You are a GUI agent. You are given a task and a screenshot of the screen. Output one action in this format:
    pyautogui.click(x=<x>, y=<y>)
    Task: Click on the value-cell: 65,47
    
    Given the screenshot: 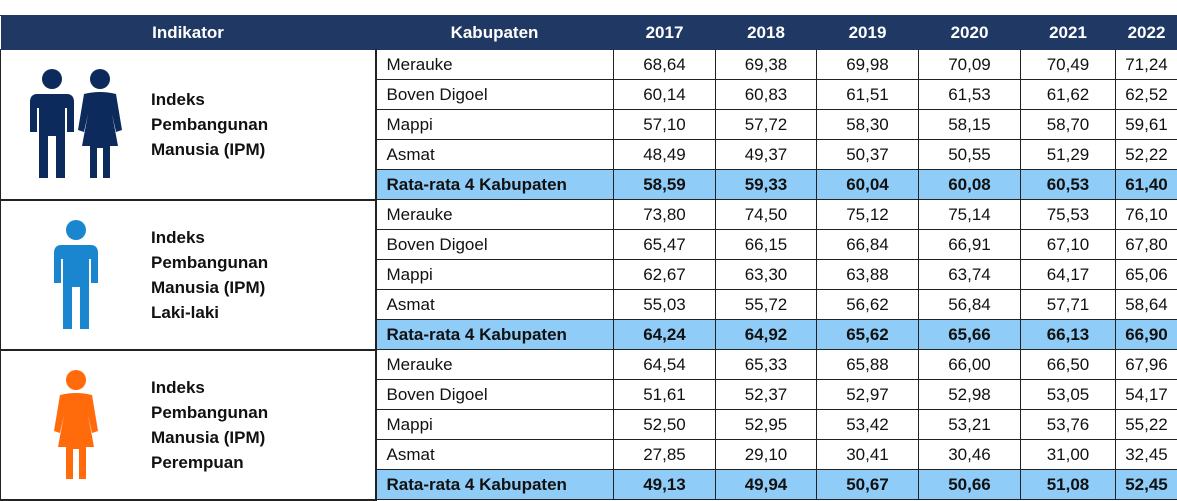 What is the action you would take?
    pyautogui.click(x=665, y=245)
    